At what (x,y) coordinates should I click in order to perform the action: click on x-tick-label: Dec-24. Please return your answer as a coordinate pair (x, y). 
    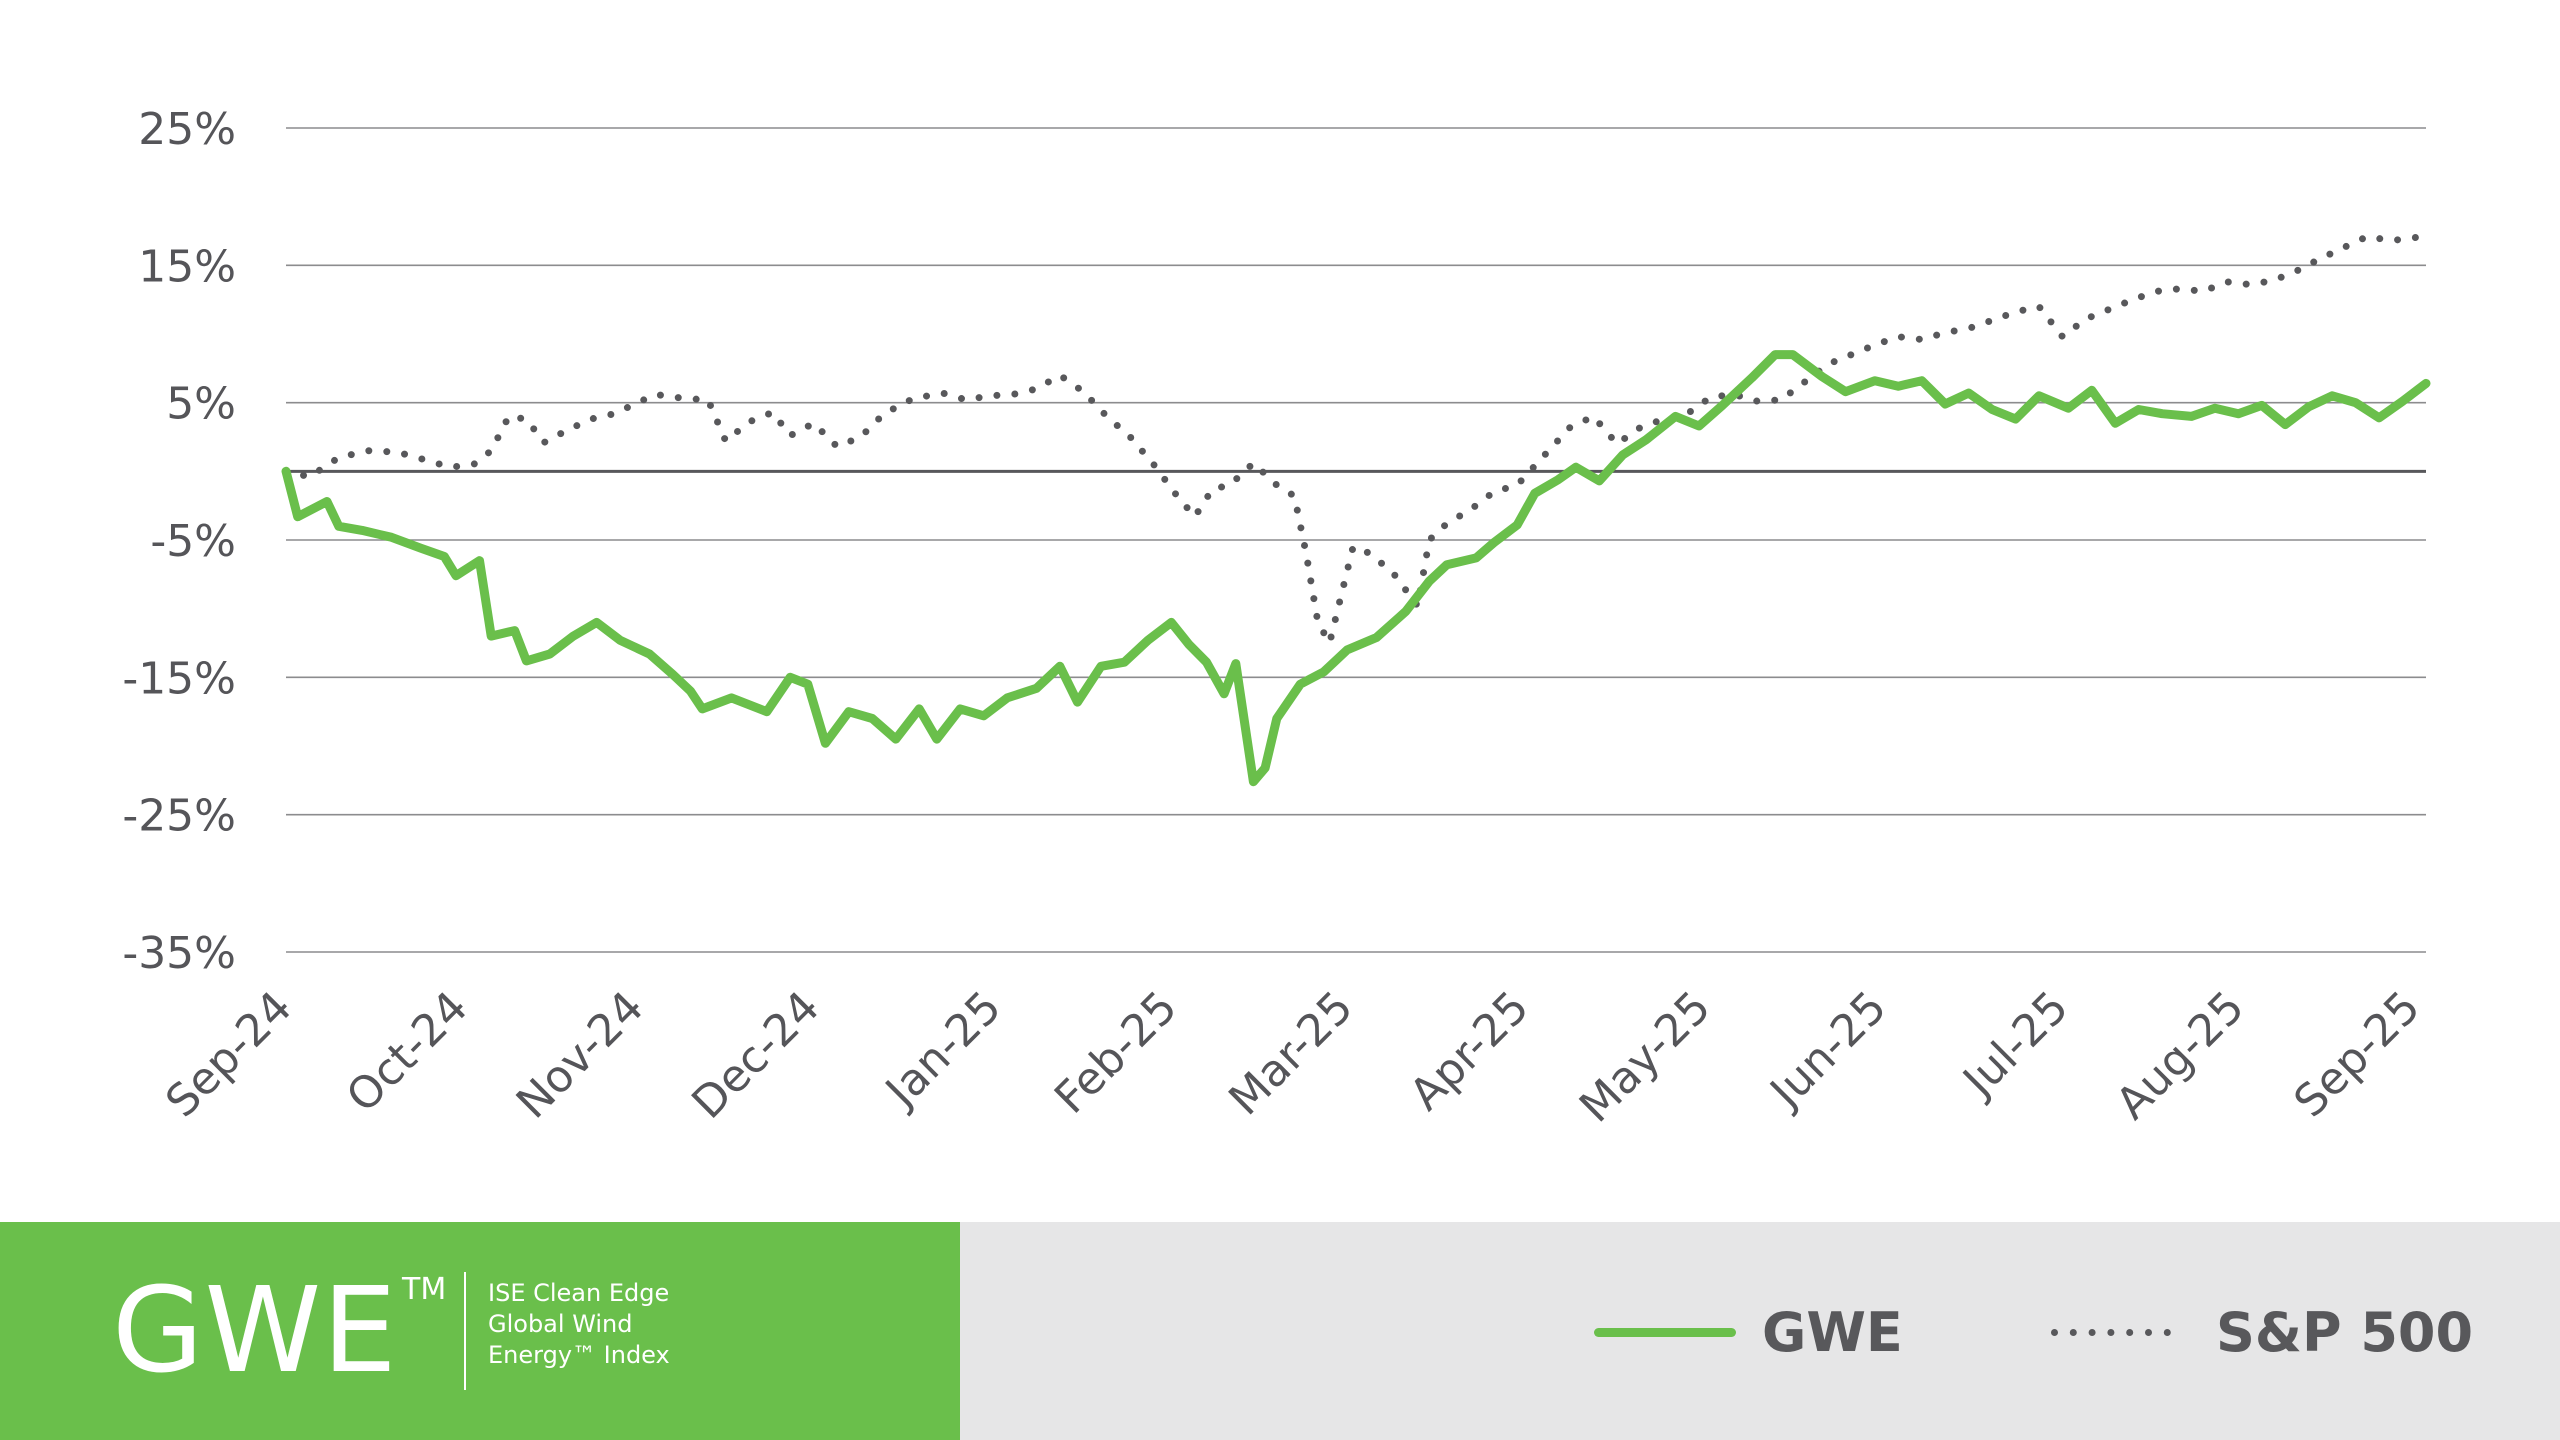
    Looking at the image, I should click on (755, 1055).